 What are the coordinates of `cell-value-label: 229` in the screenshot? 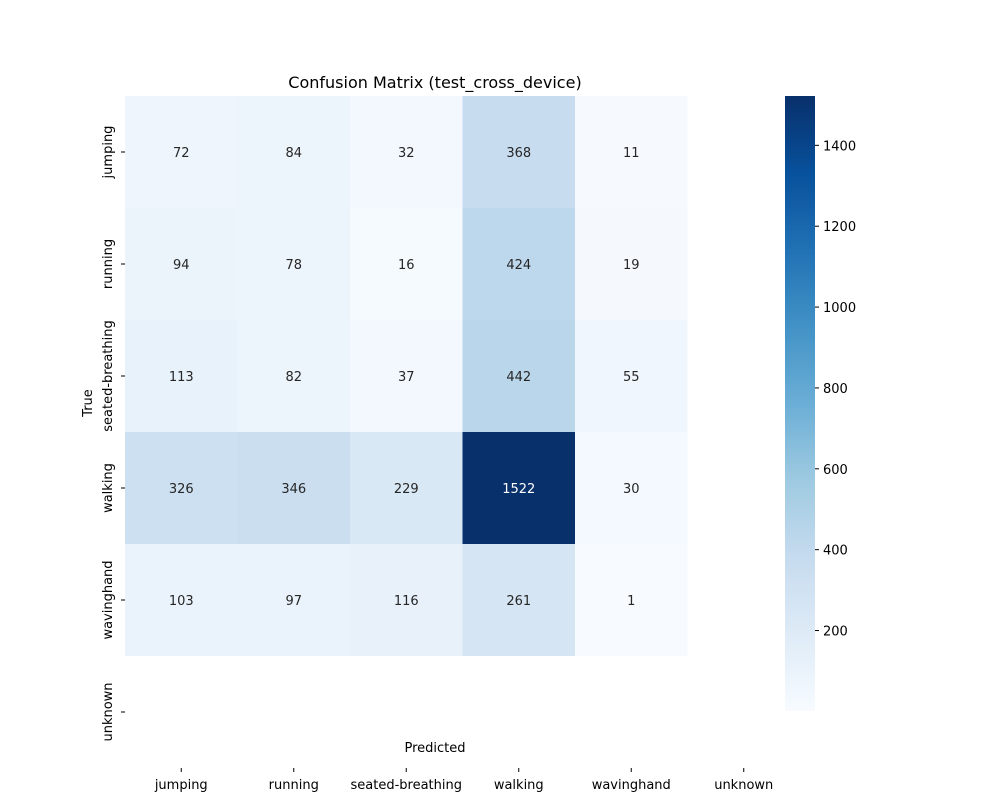 It's located at (406, 489).